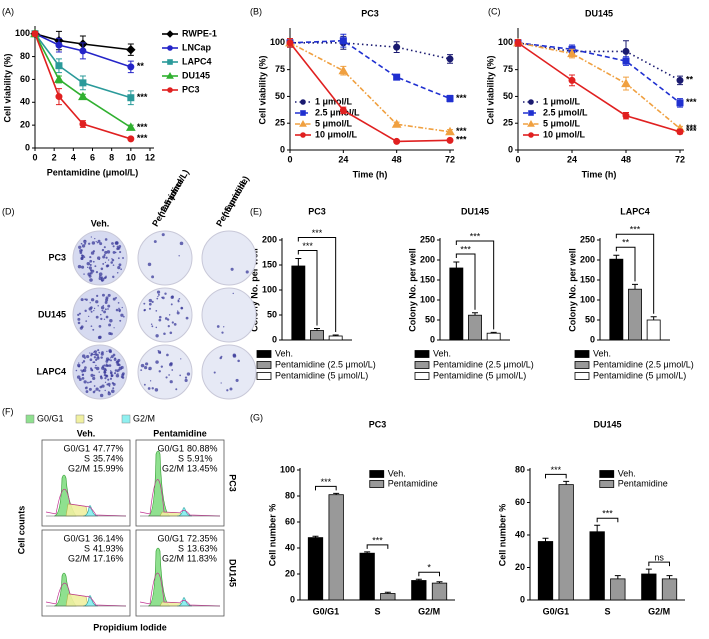 This screenshot has height=639, width=709. I want to click on g0g1-area, so click(159, 577).